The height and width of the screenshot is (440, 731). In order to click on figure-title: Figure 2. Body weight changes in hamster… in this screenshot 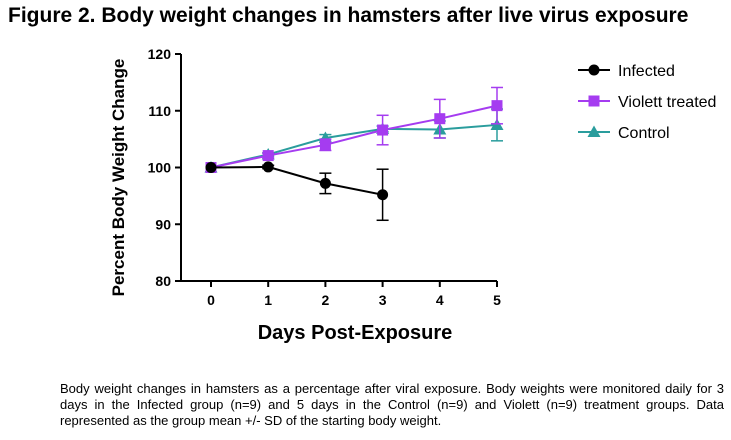, I will do `click(348, 15)`.